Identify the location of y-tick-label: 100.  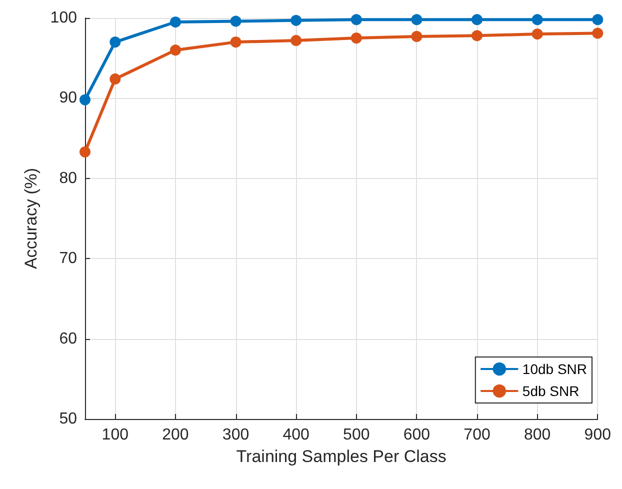
(64, 18).